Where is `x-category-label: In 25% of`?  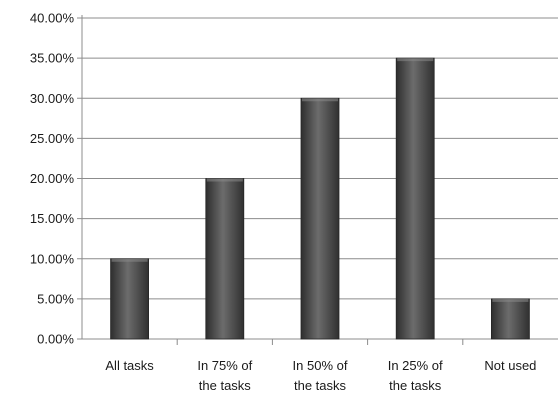 x-category-label: In 25% of is located at coordinates (415, 365).